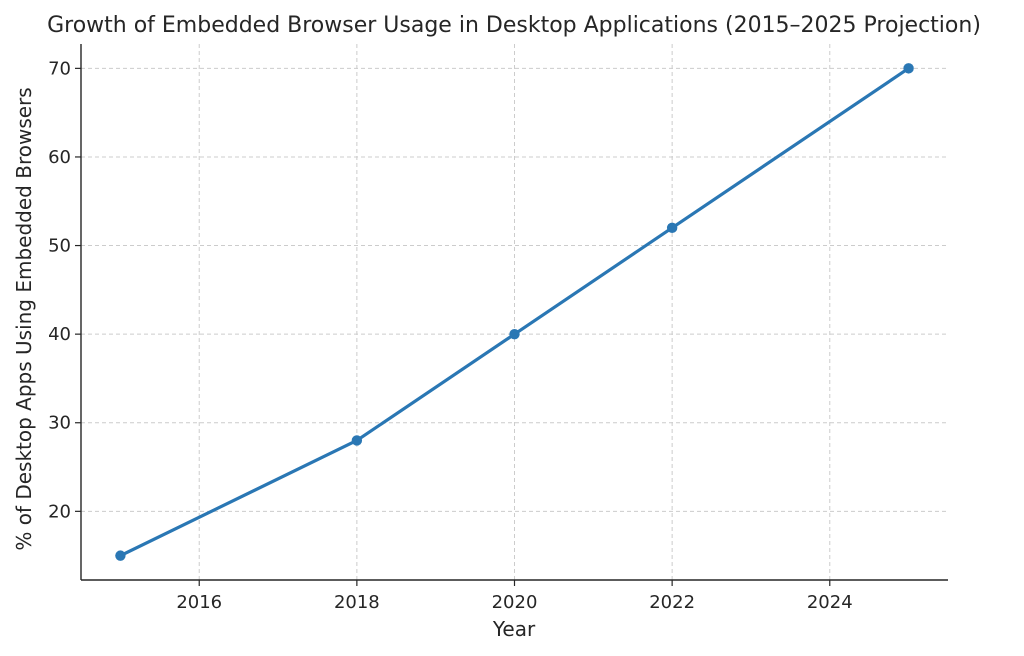 The height and width of the screenshot is (656, 1024). I want to click on x-tick-label: 2024, so click(830, 602).